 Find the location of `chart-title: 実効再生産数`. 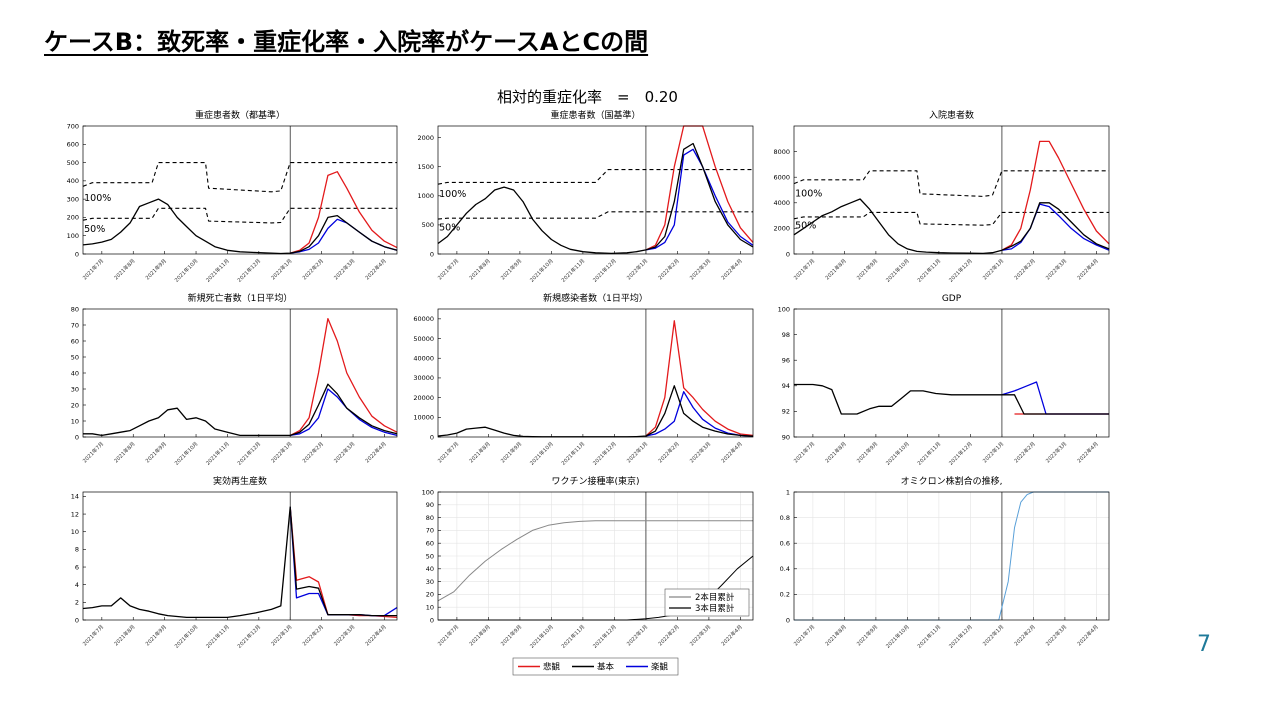

chart-title: 実効再生産数 is located at coordinates (240, 481).